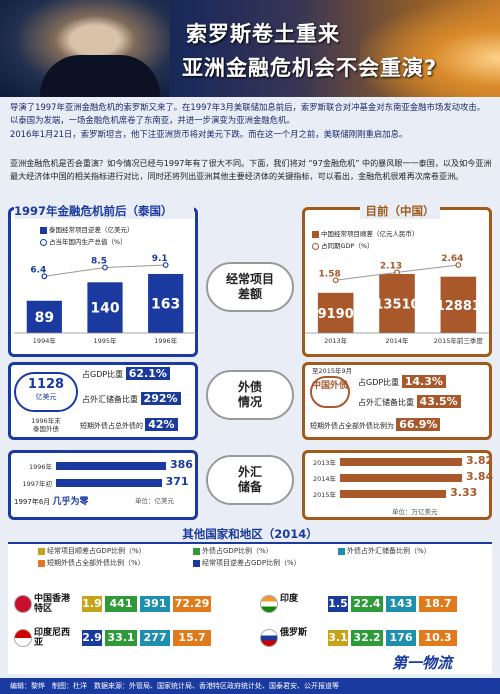  Describe the element at coordinates (370, 234) in the screenshot. I see `legend-text: 中国经常项目顺差（亿元人民币）` at that location.